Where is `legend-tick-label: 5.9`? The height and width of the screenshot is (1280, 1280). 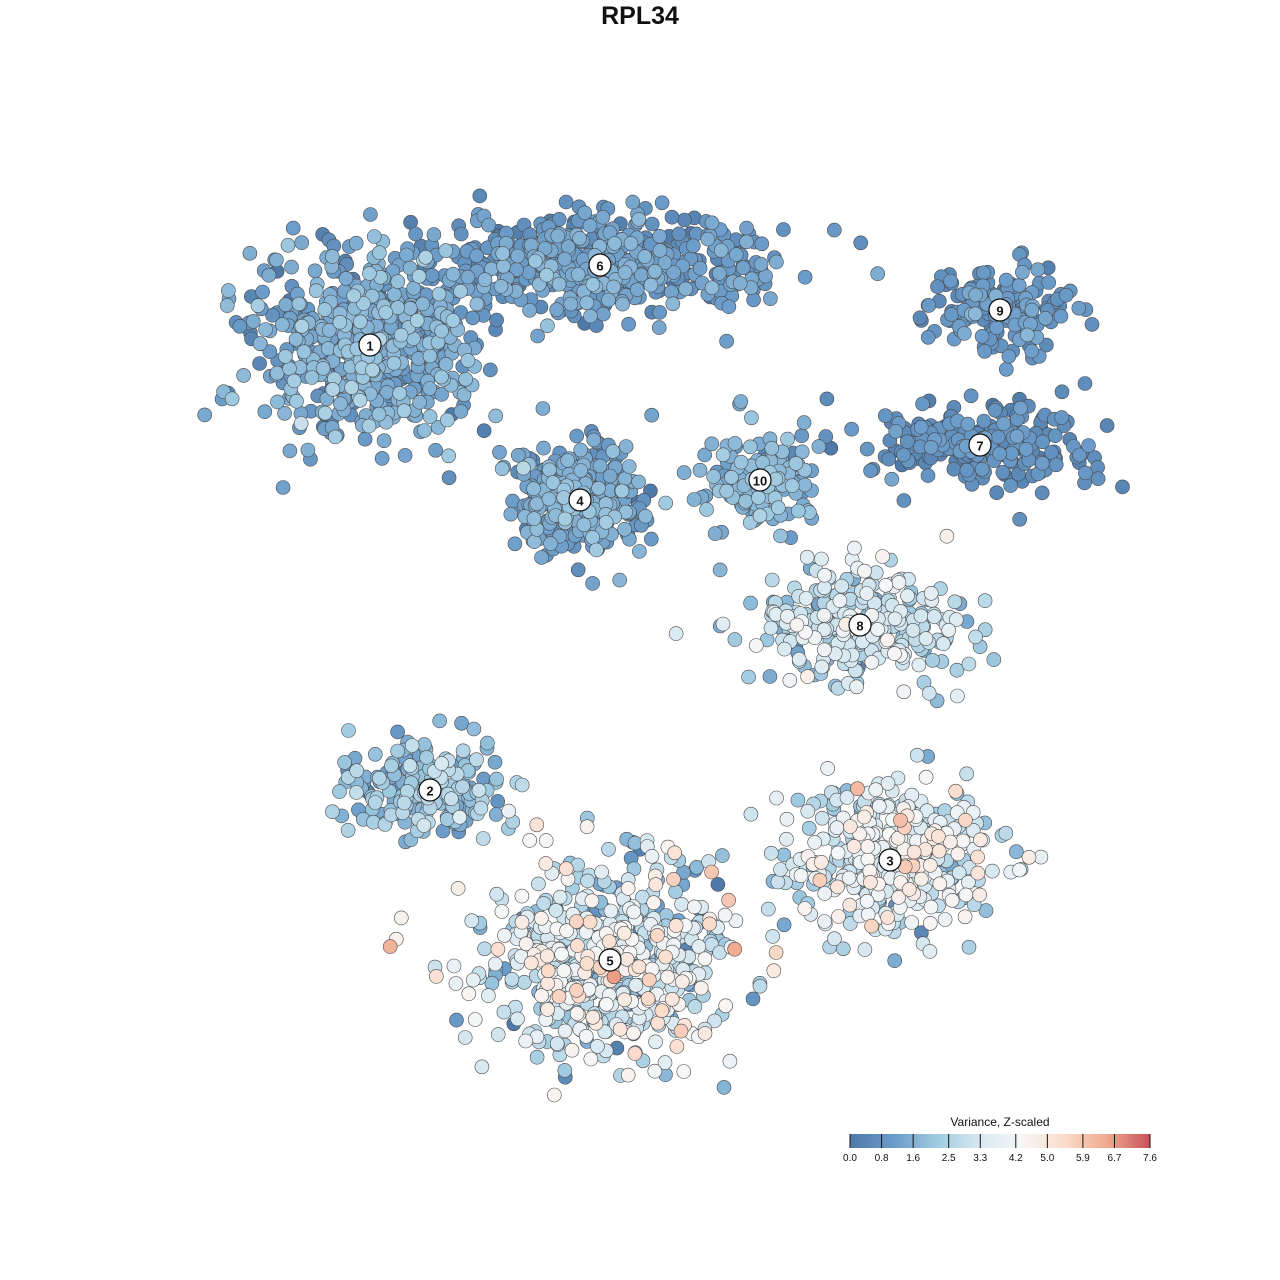
legend-tick-label: 5.9 is located at coordinates (1083, 1158).